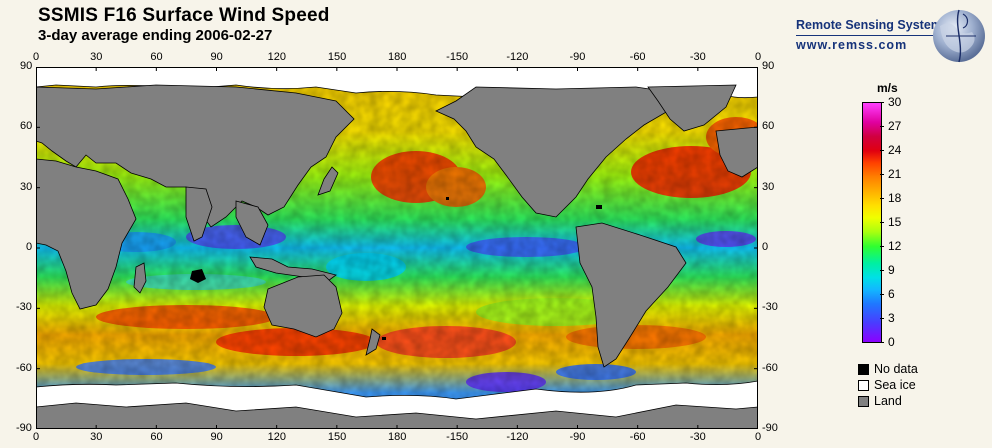 The image size is (992, 448). I want to click on legend-label: No data, so click(896, 369).